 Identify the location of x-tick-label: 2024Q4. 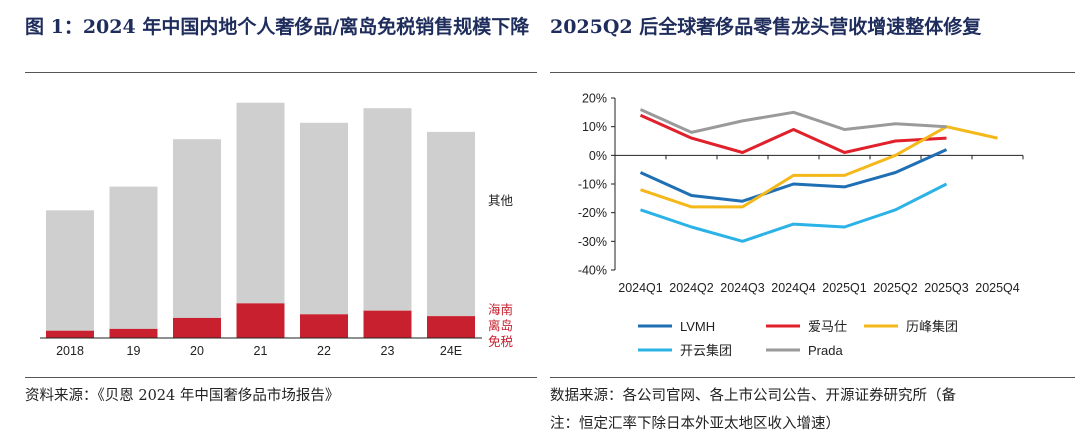
(793, 288).